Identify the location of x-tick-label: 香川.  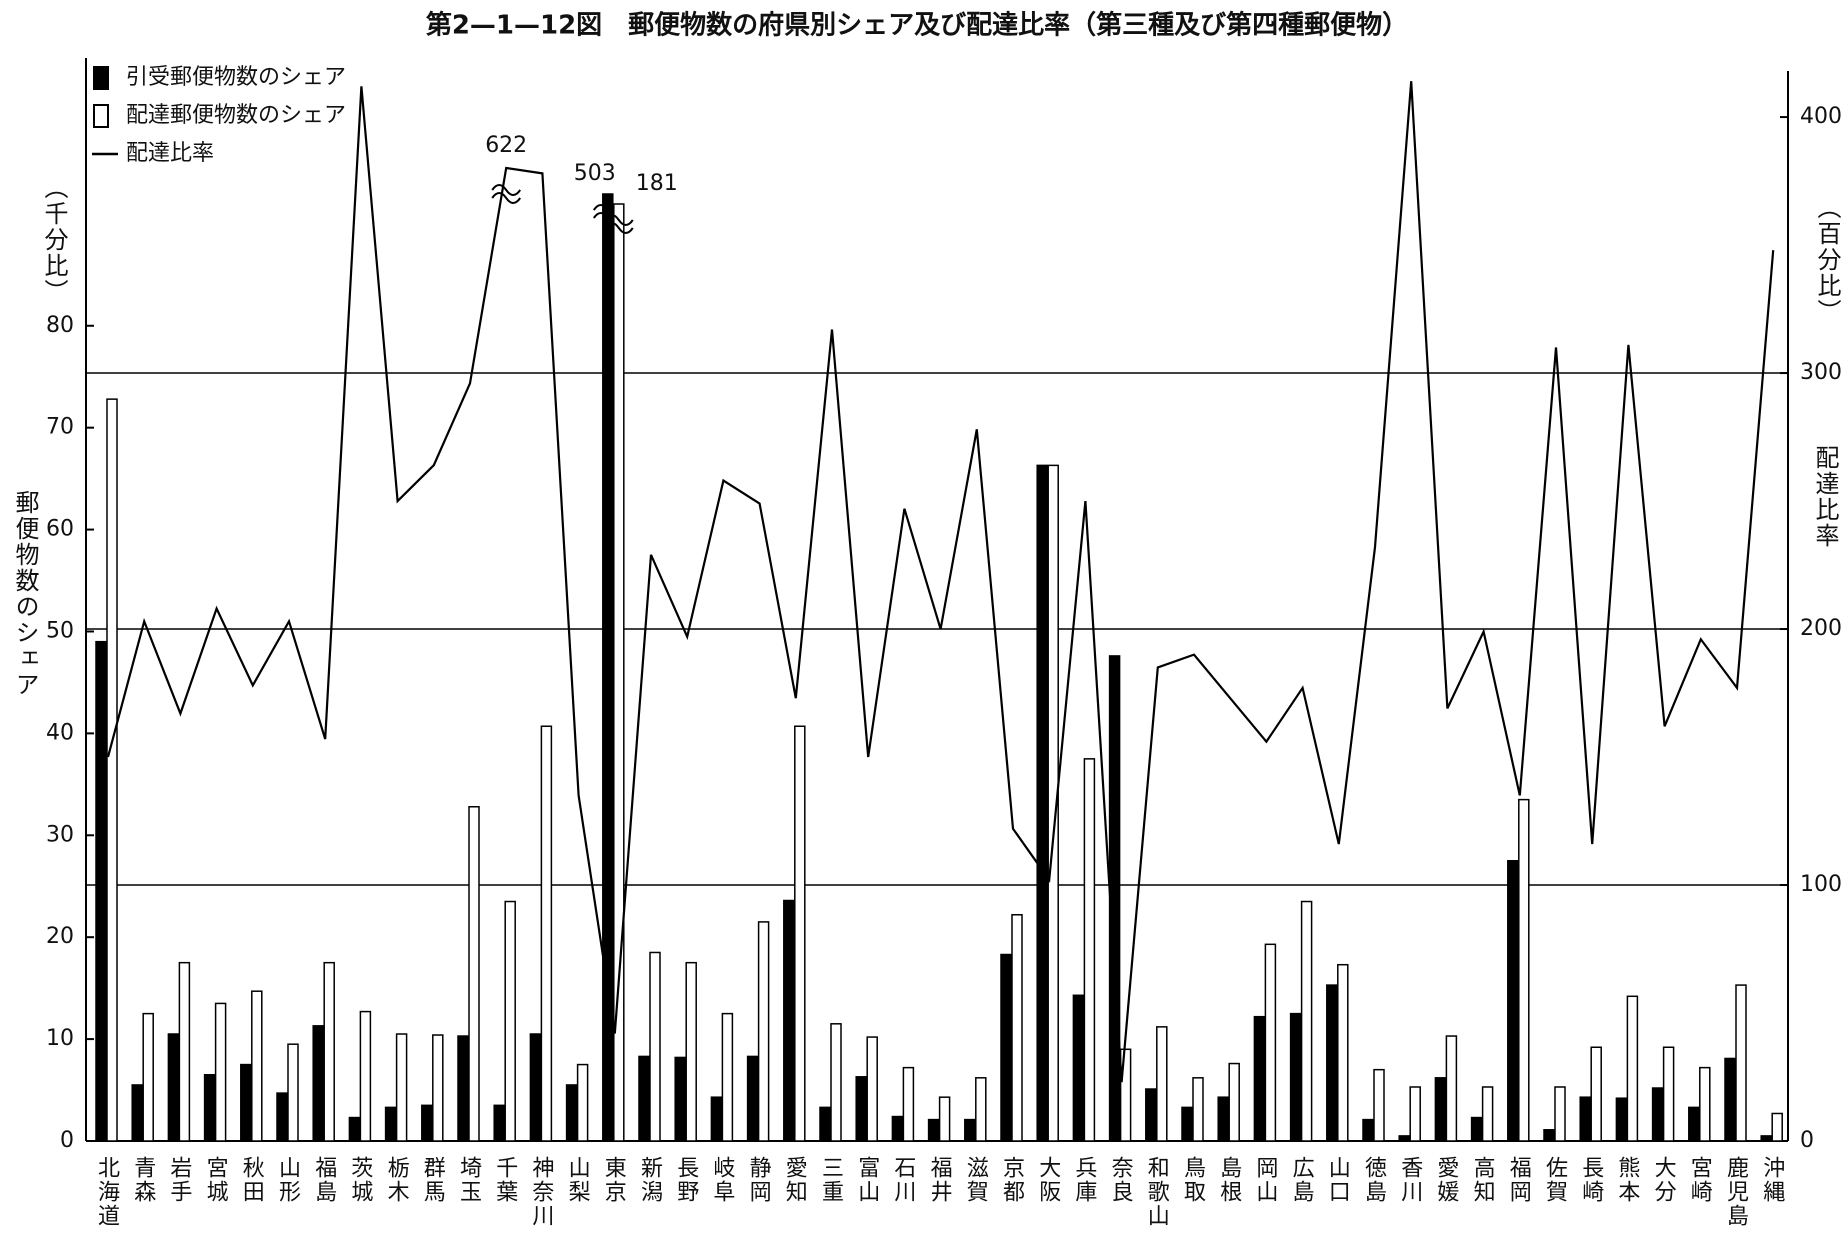
(1410, 1180).